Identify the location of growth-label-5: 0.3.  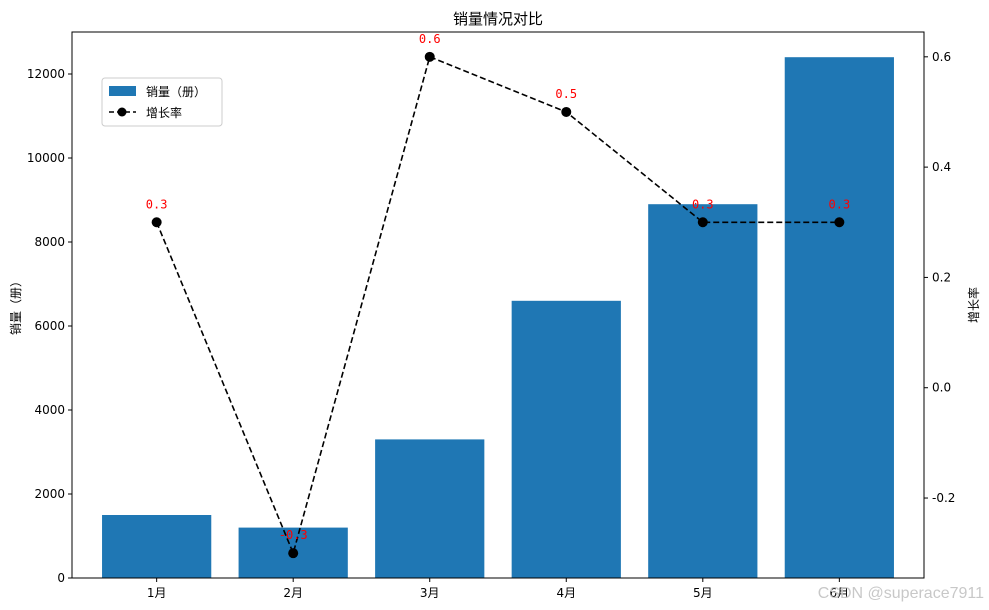
(703, 204).